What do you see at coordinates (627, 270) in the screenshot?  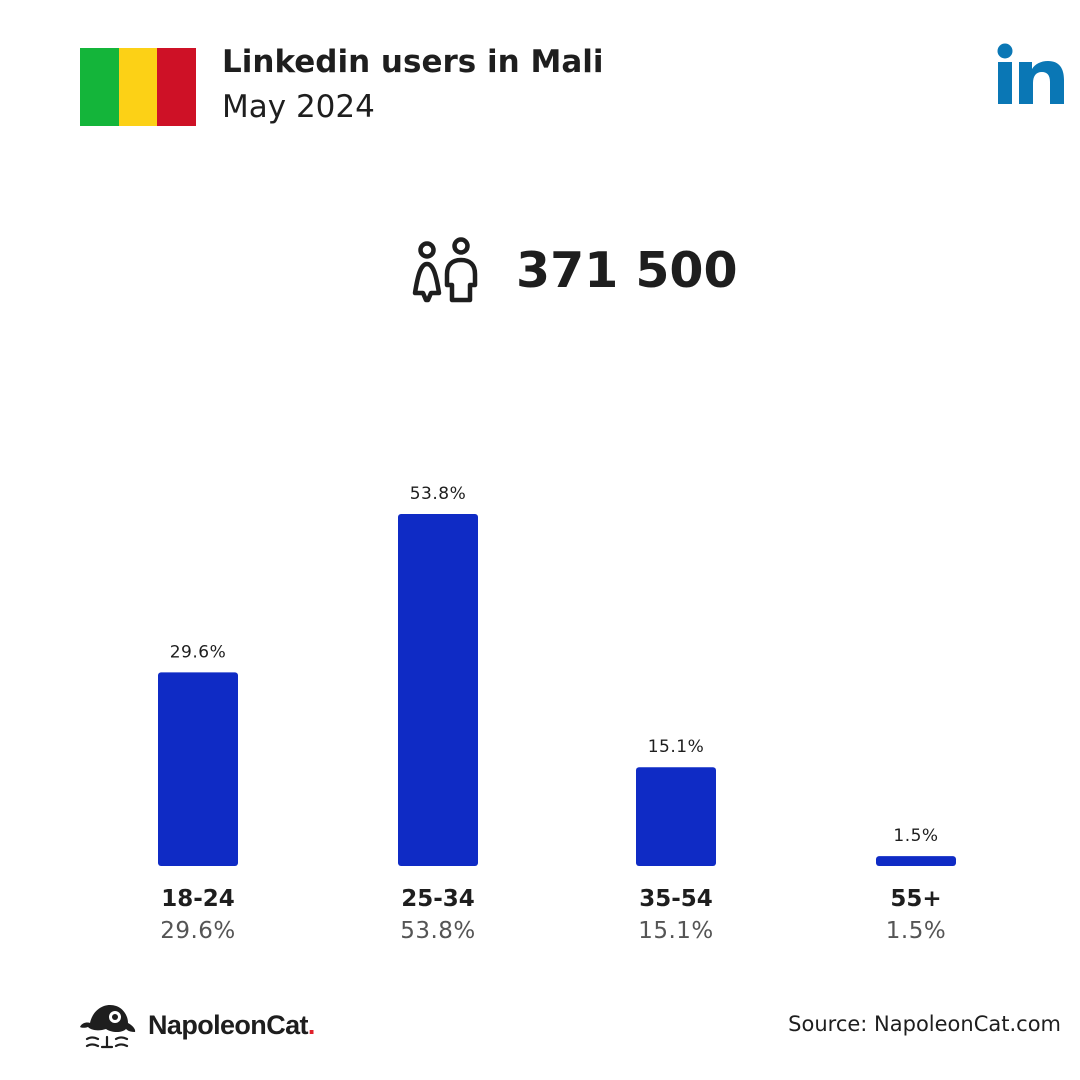 I see `total-users-value: 371 500` at bounding box center [627, 270].